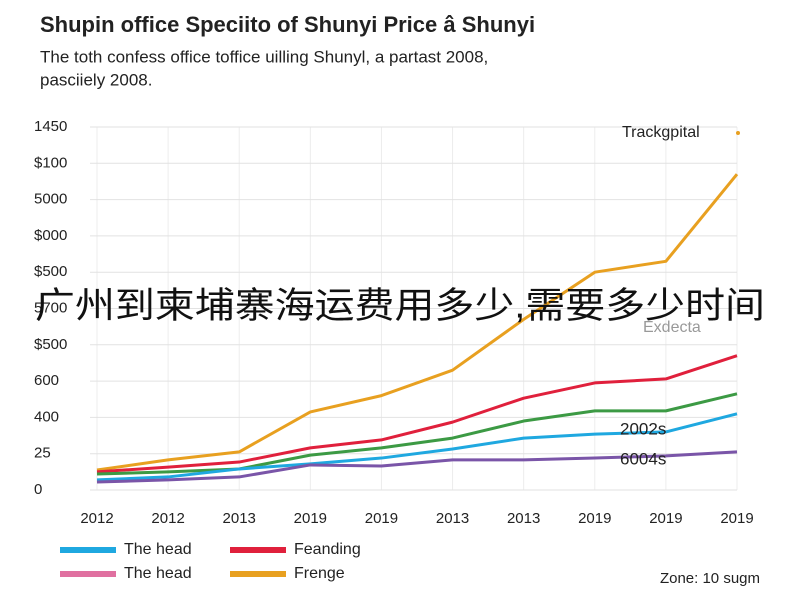 This screenshot has width=800, height=605. I want to click on y-tick-label: $100, so click(50, 162).